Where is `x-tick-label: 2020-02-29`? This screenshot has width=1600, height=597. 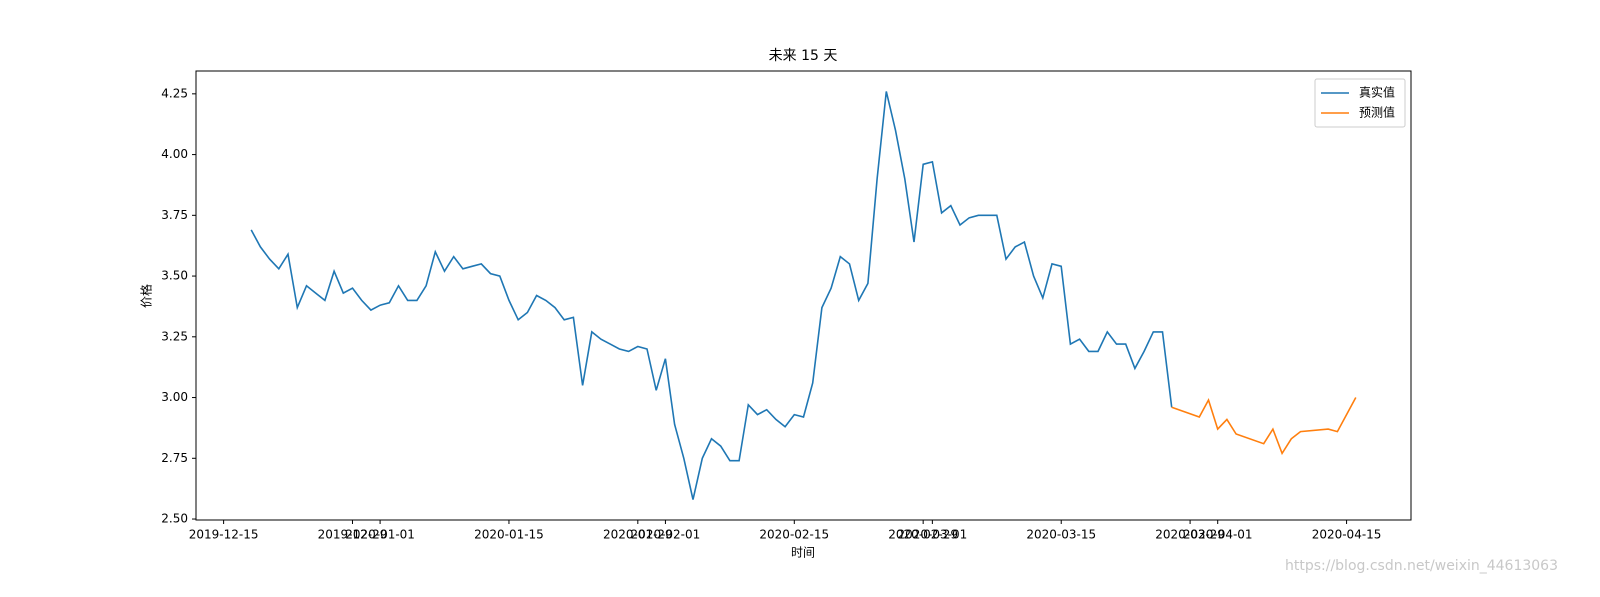 x-tick-label: 2020-02-29 is located at coordinates (923, 535).